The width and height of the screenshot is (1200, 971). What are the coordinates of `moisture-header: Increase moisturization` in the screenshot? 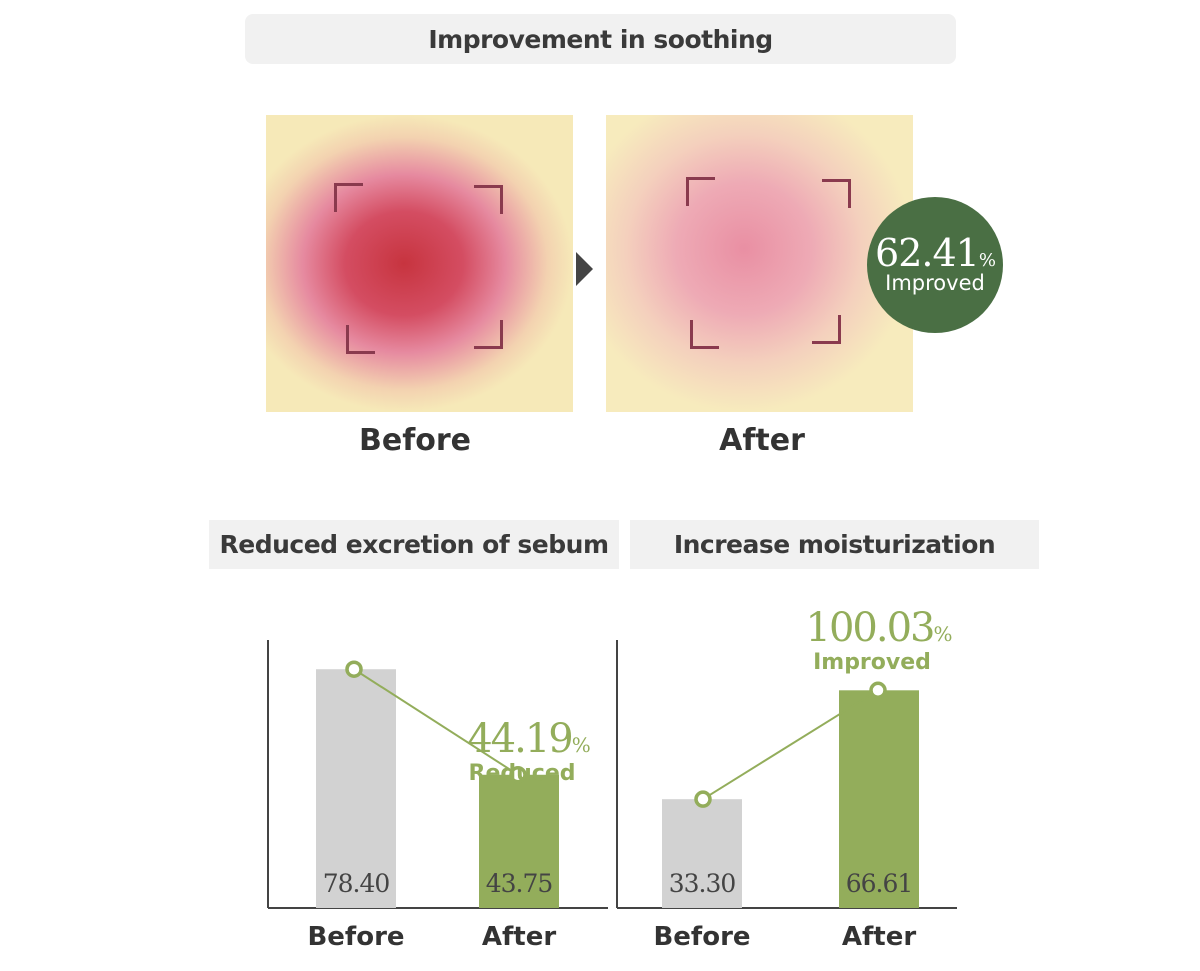 It's located at (834, 544).